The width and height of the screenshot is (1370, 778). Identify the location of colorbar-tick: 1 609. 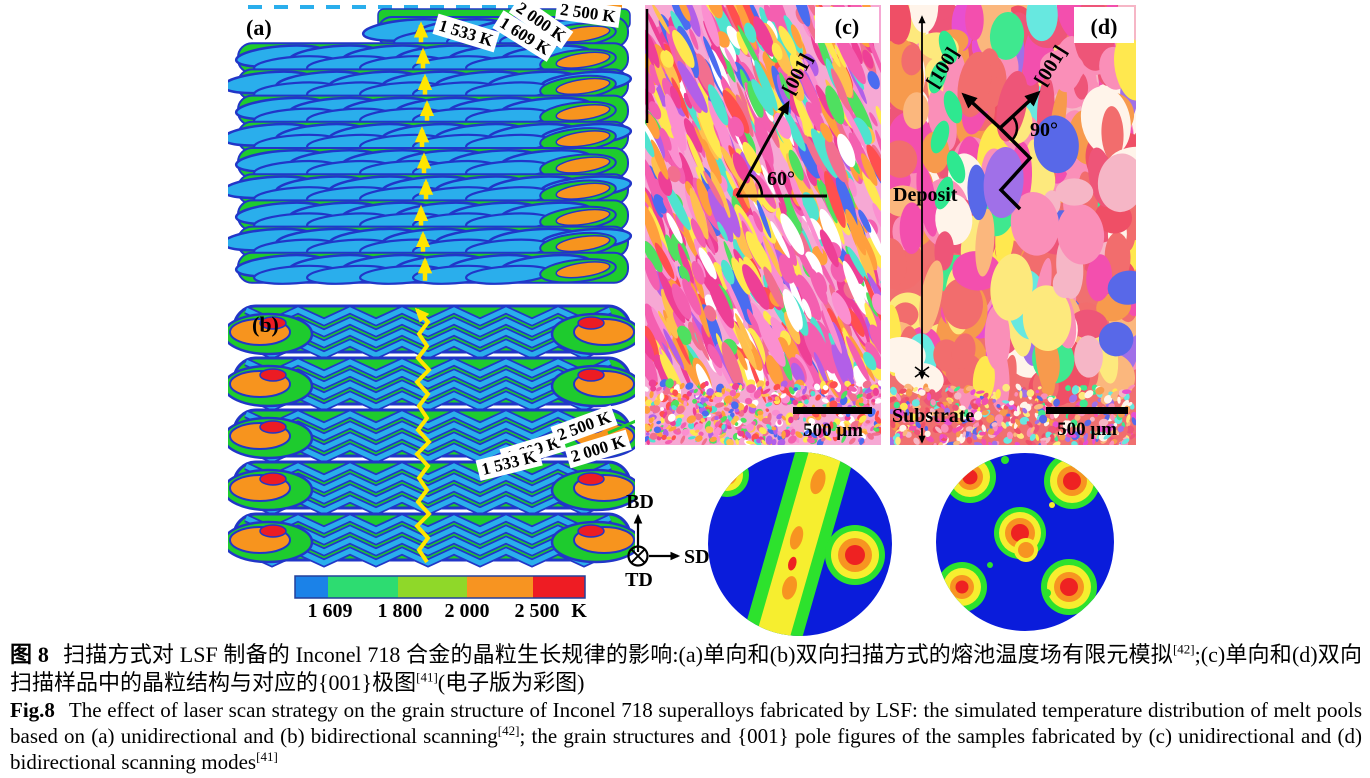
(330, 611).